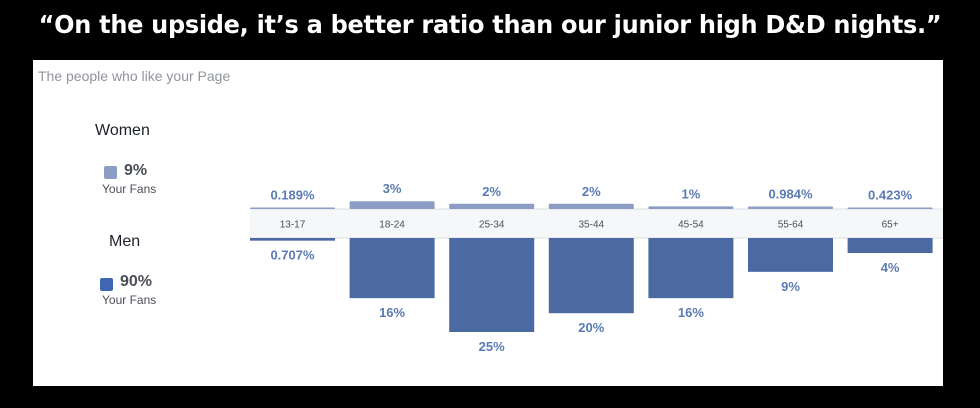 The image size is (980, 408). Describe the element at coordinates (890, 195) in the screenshot. I see `women-value-label-65+: 0.423%` at that location.